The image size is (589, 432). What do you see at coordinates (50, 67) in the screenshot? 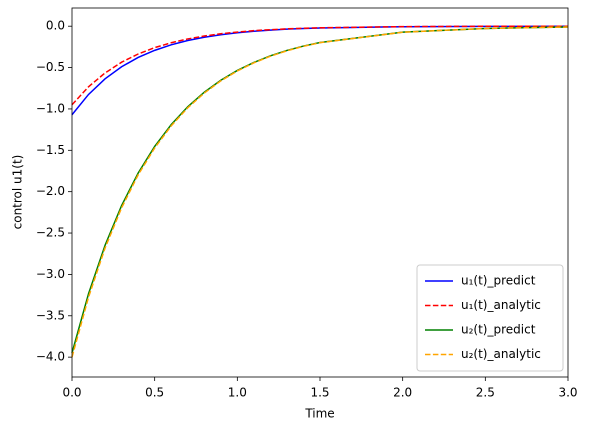
I see `y-tick-label: −0.5` at bounding box center [50, 67].